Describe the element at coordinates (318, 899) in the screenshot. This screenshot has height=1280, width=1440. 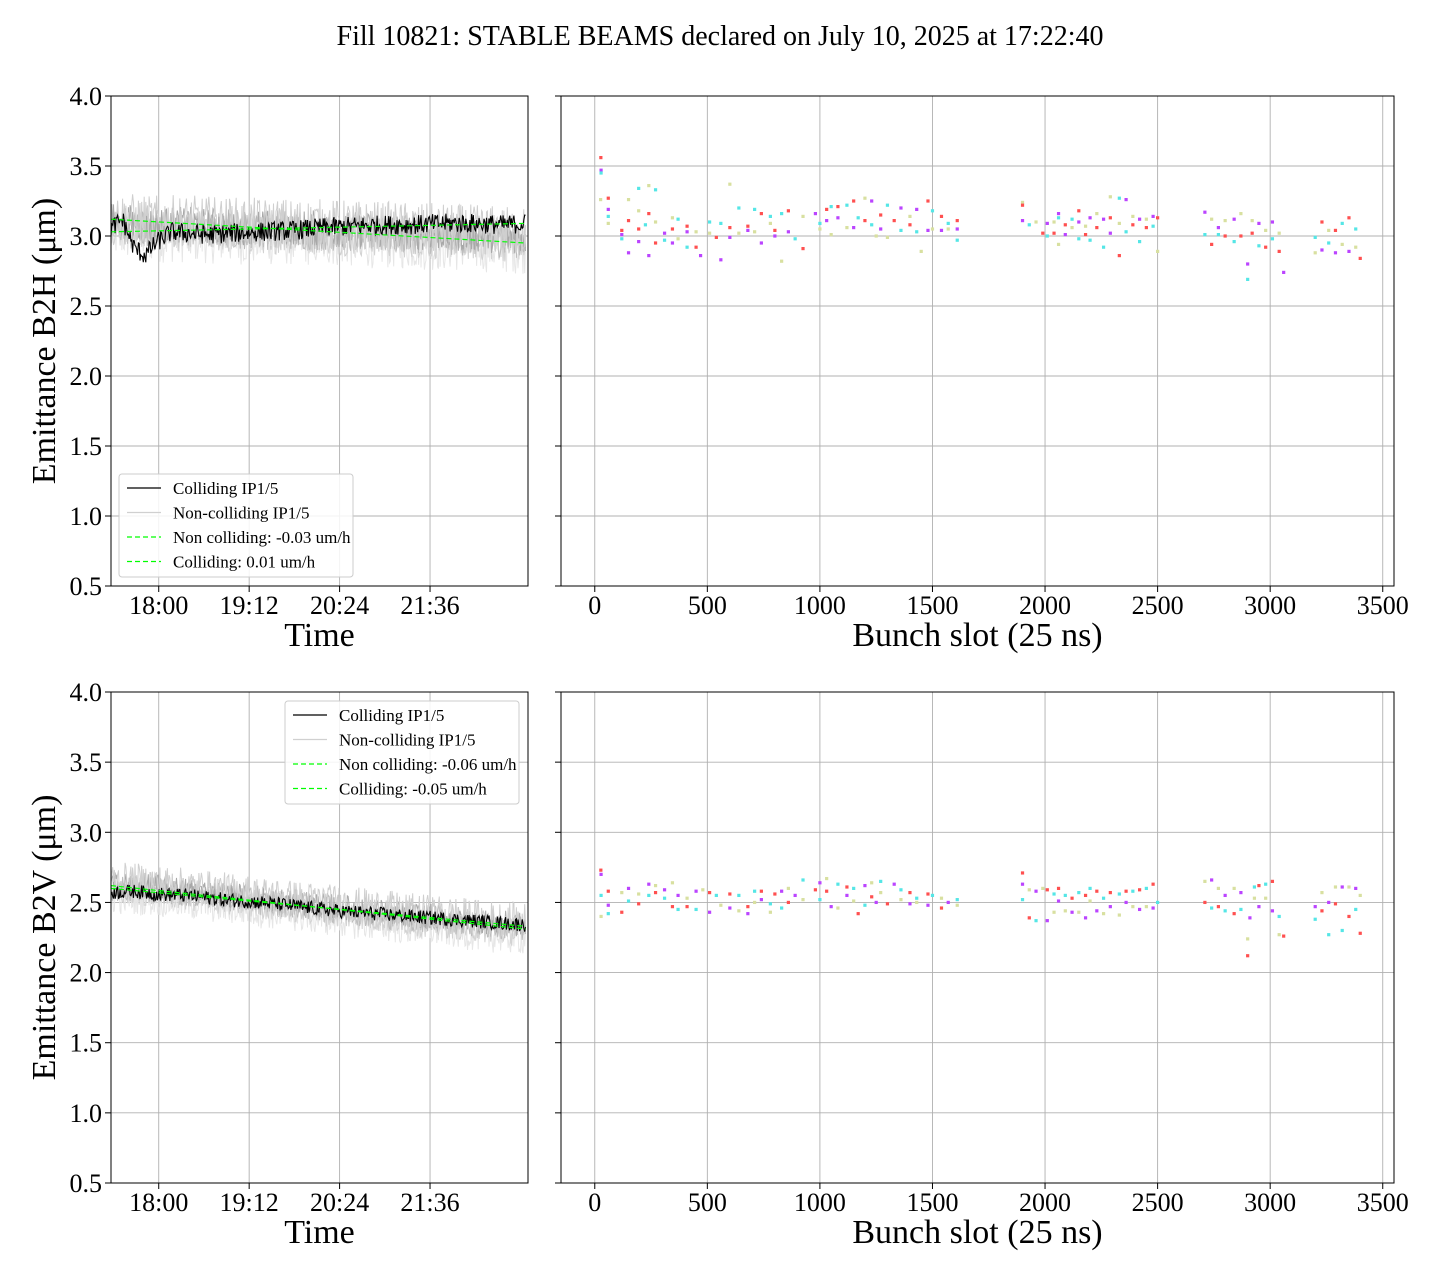
I see `series-noncolliding` at that location.